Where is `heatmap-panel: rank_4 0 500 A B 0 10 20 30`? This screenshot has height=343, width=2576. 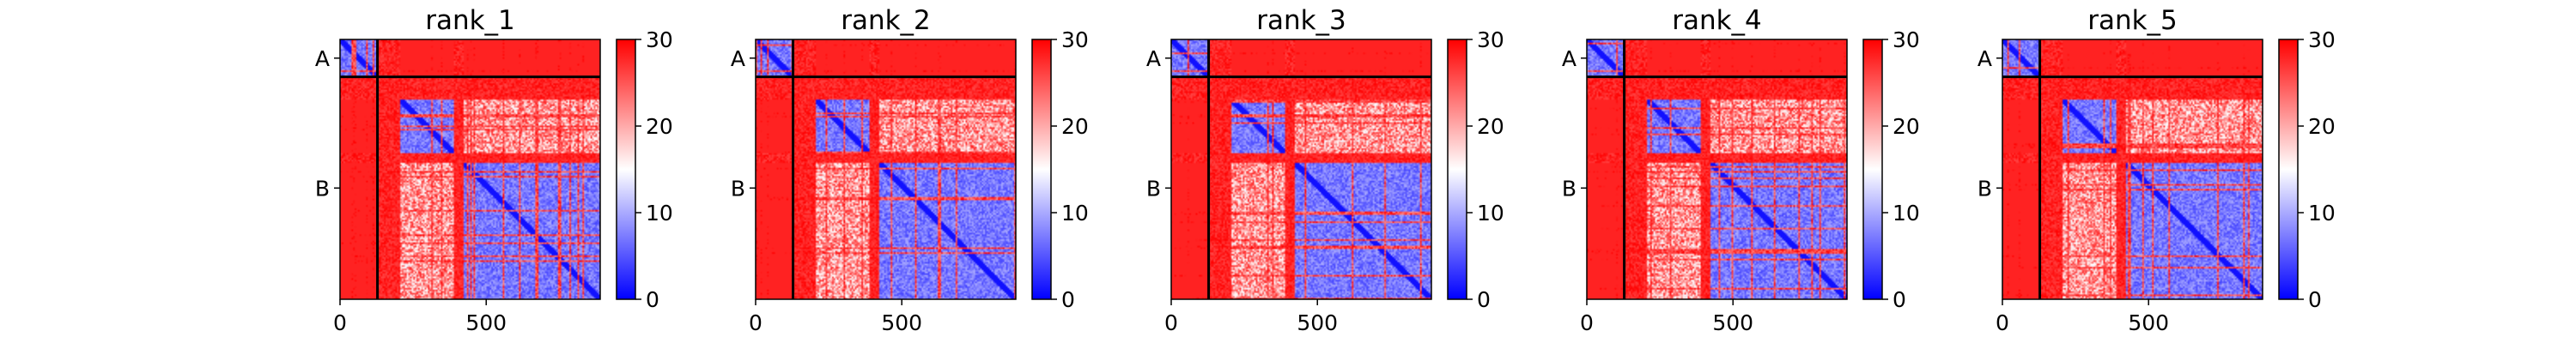
heatmap-panel: rank_4 0 500 A B 0 10 20 30 is located at coordinates (1741, 170).